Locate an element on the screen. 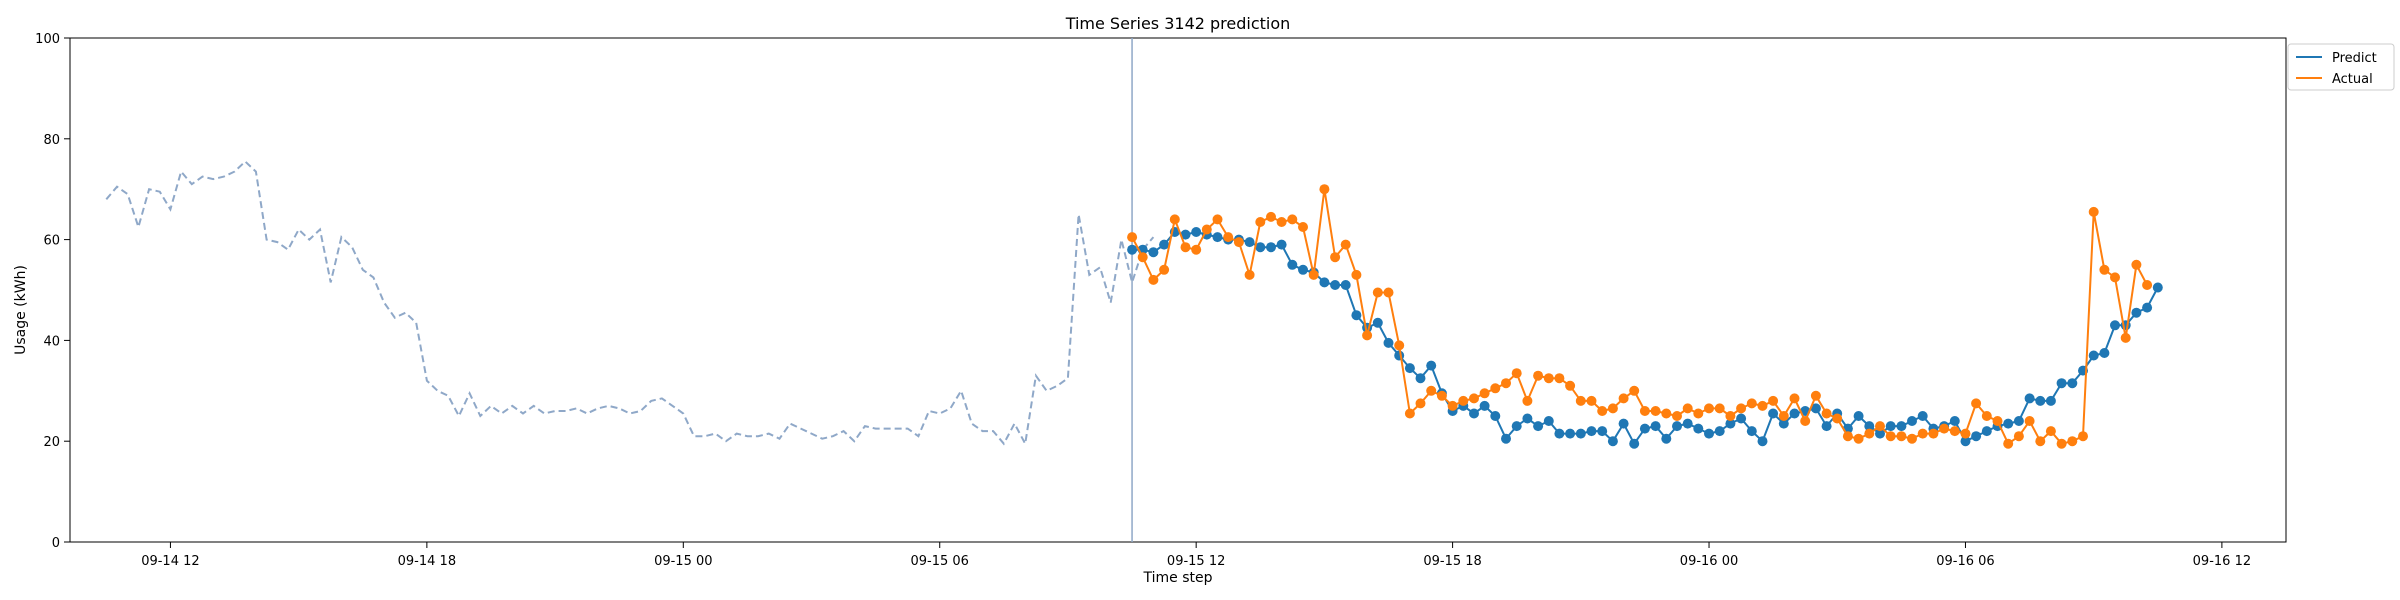  x-tick-label: 09-16 12 is located at coordinates (2222, 561).